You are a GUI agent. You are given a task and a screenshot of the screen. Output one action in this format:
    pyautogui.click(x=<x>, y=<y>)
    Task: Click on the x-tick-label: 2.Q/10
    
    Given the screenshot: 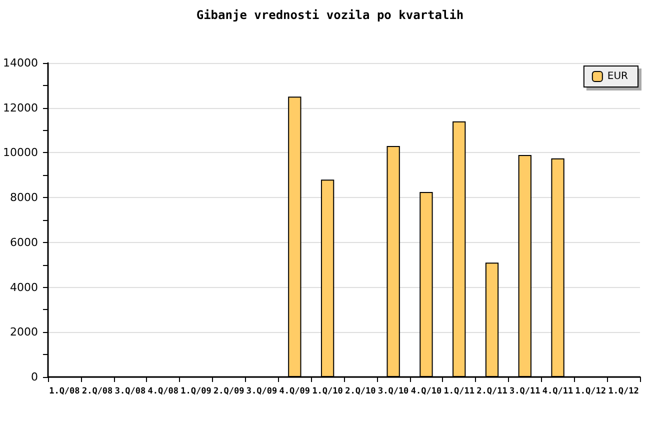 What is the action you would take?
    pyautogui.click(x=360, y=391)
    